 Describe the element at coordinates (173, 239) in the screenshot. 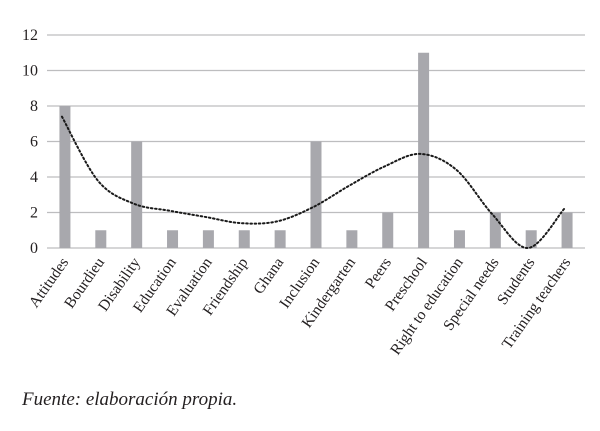

I see `bar-education` at that location.